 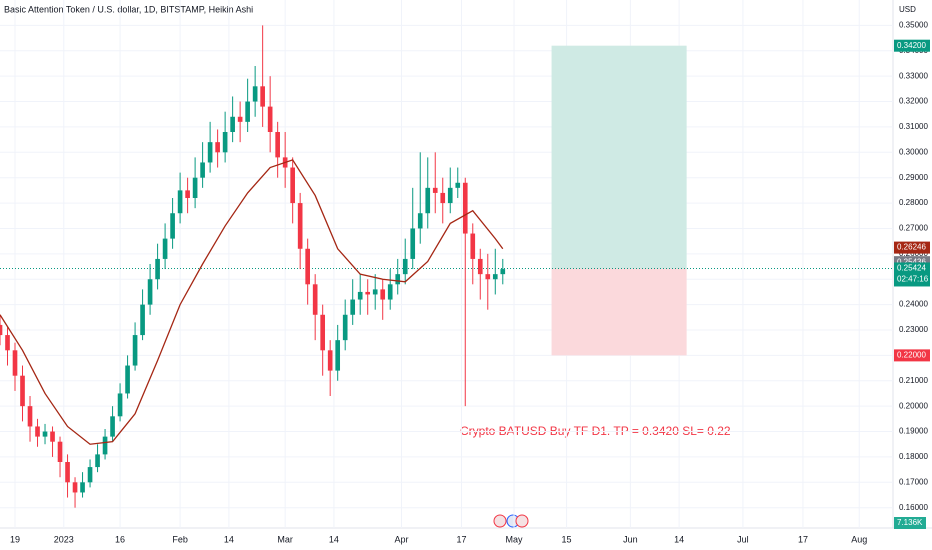 What do you see at coordinates (911, 261) in the screenshot?
I see `price-label: 0.25436` at bounding box center [911, 261].